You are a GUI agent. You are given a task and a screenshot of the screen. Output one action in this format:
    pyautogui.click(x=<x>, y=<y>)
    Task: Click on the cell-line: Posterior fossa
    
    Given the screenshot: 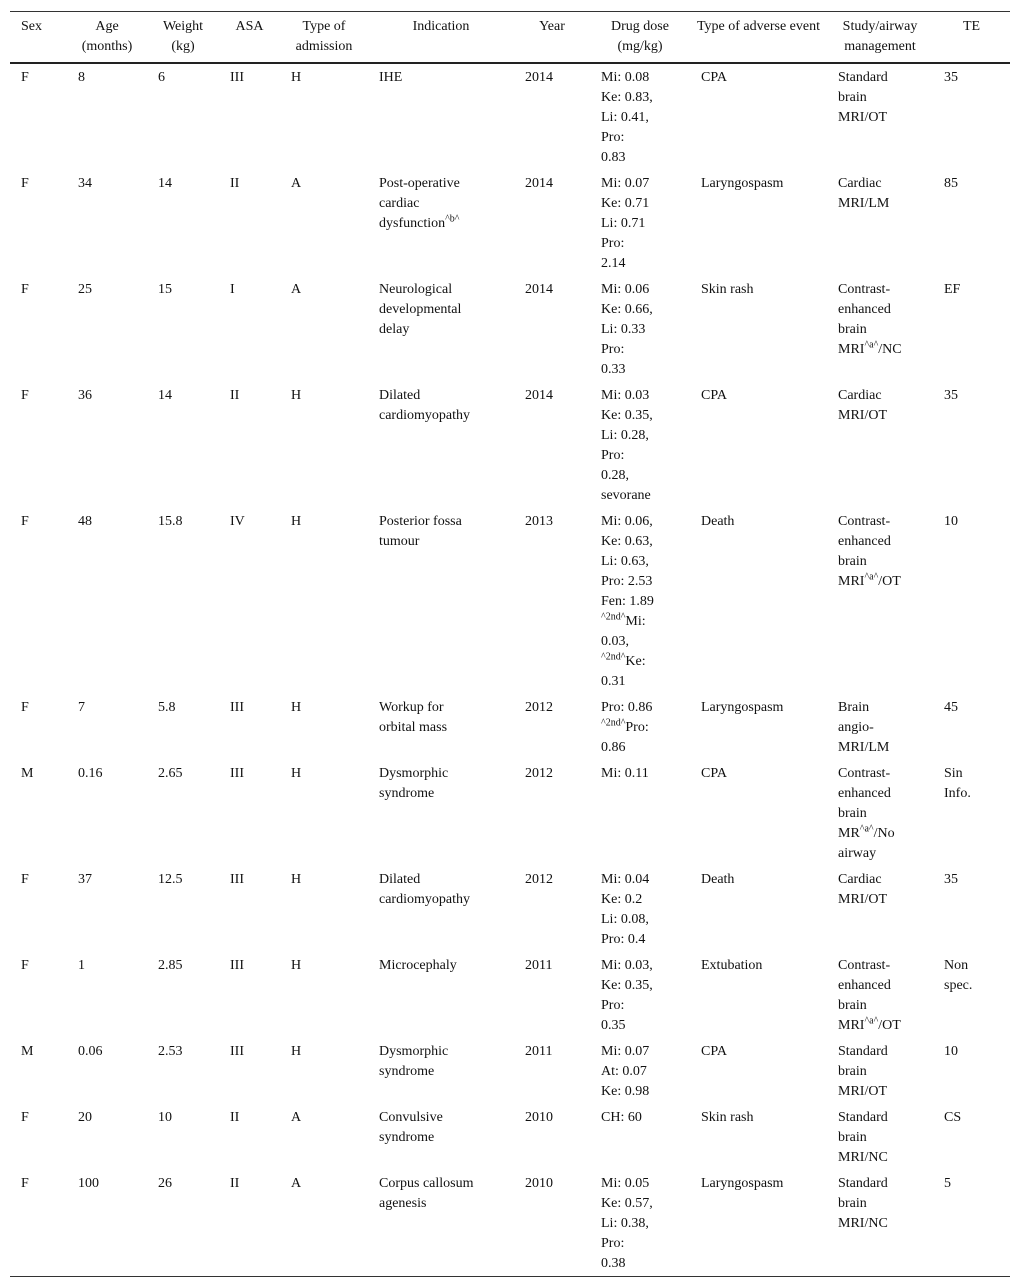 What is the action you would take?
    pyautogui.click(x=420, y=521)
    